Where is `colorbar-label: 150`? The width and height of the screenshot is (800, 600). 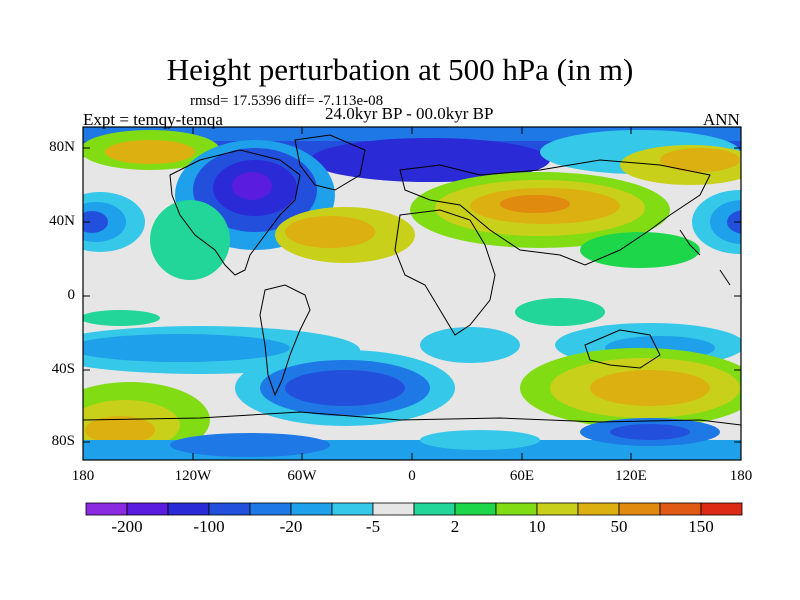
colorbar-label: 150 is located at coordinates (701, 526).